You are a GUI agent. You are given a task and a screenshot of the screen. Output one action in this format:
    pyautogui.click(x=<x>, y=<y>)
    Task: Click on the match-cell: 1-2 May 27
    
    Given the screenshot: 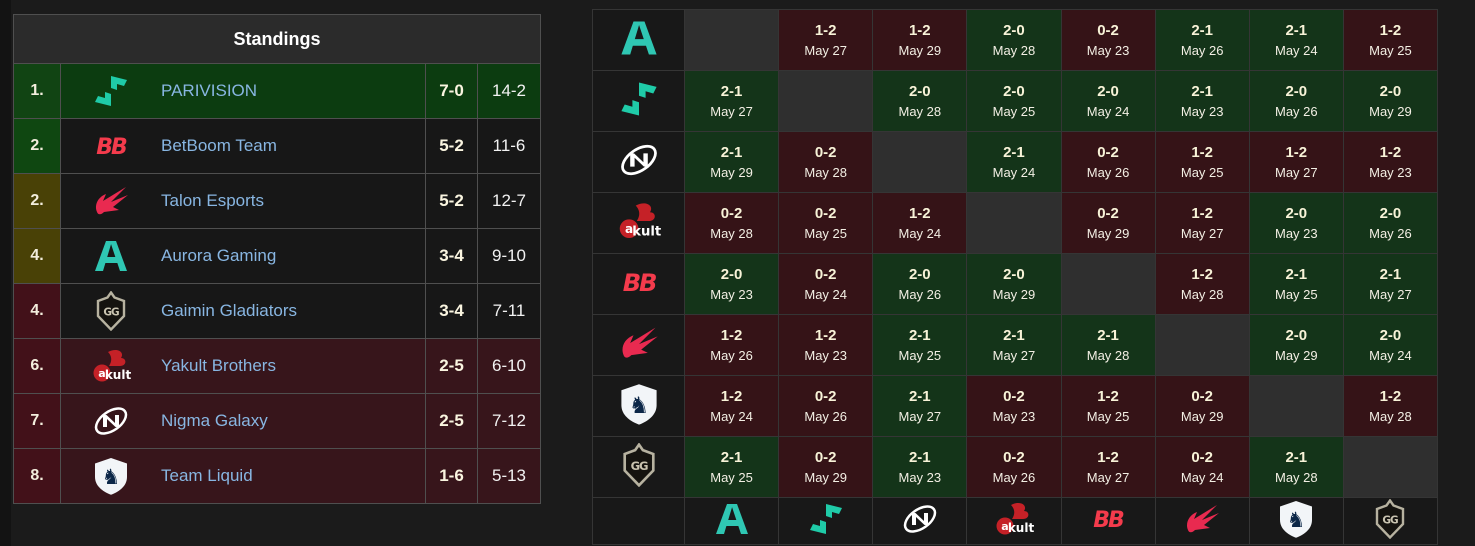 What is the action you would take?
    pyautogui.click(x=1202, y=223)
    